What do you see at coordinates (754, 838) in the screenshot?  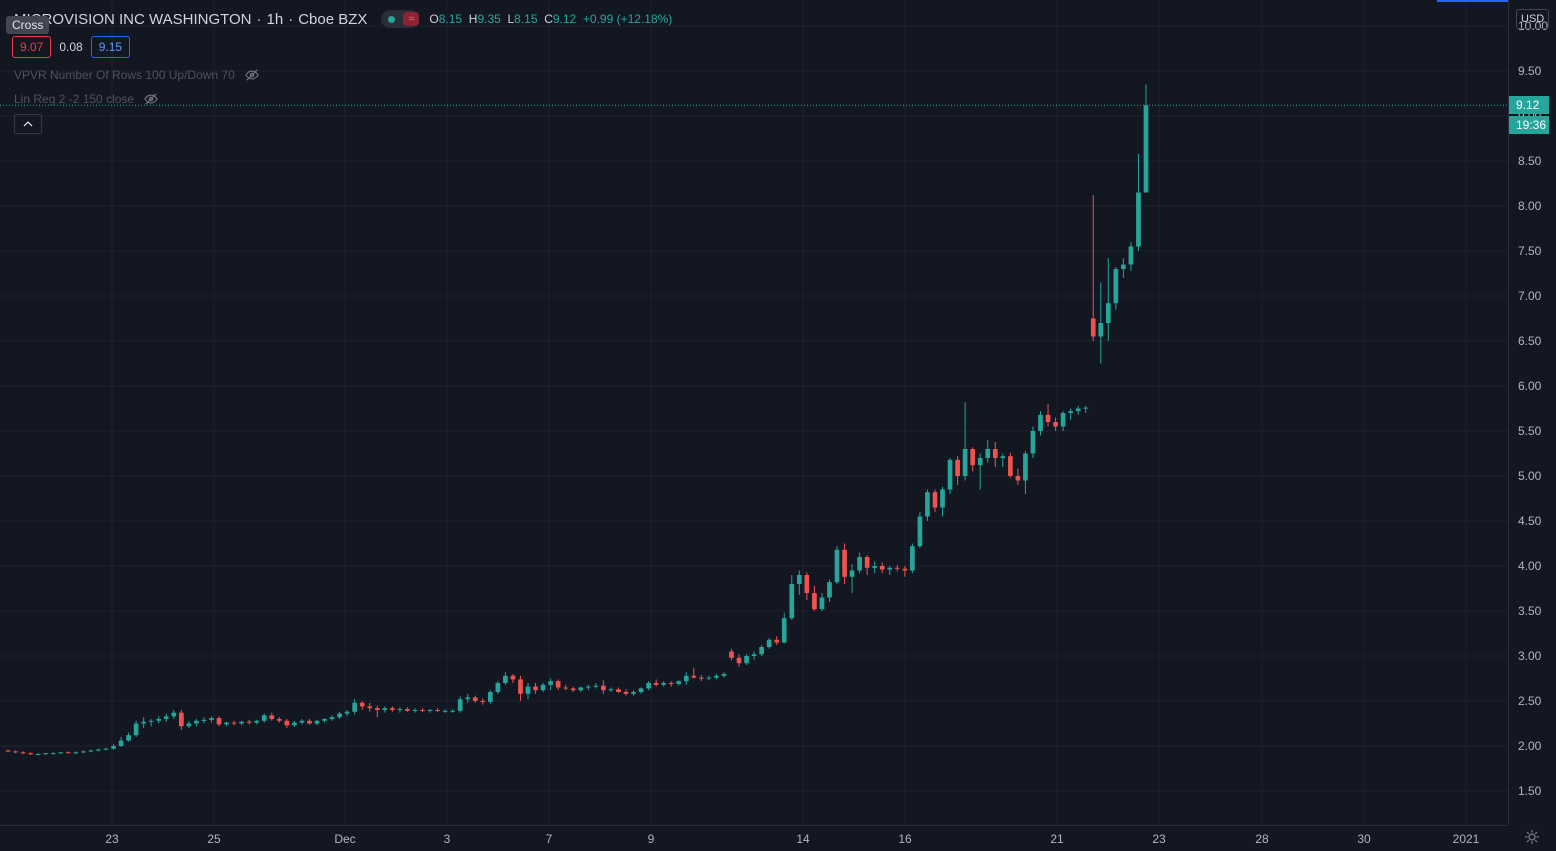 I see `time-axis: 23 25 Dec 3 7 9 14 16 21 23 28 30 2021` at bounding box center [754, 838].